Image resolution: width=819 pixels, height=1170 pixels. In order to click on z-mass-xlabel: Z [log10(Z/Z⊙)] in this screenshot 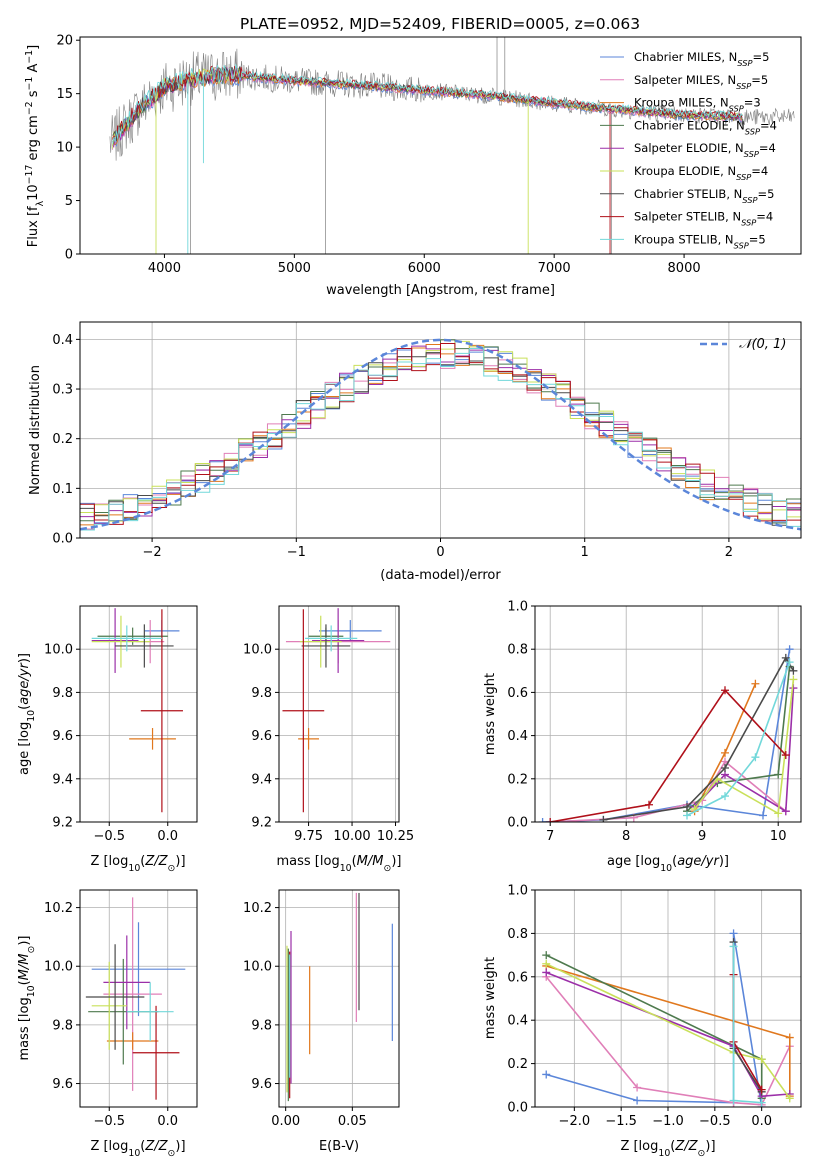, I will do `click(137, 1149)`.